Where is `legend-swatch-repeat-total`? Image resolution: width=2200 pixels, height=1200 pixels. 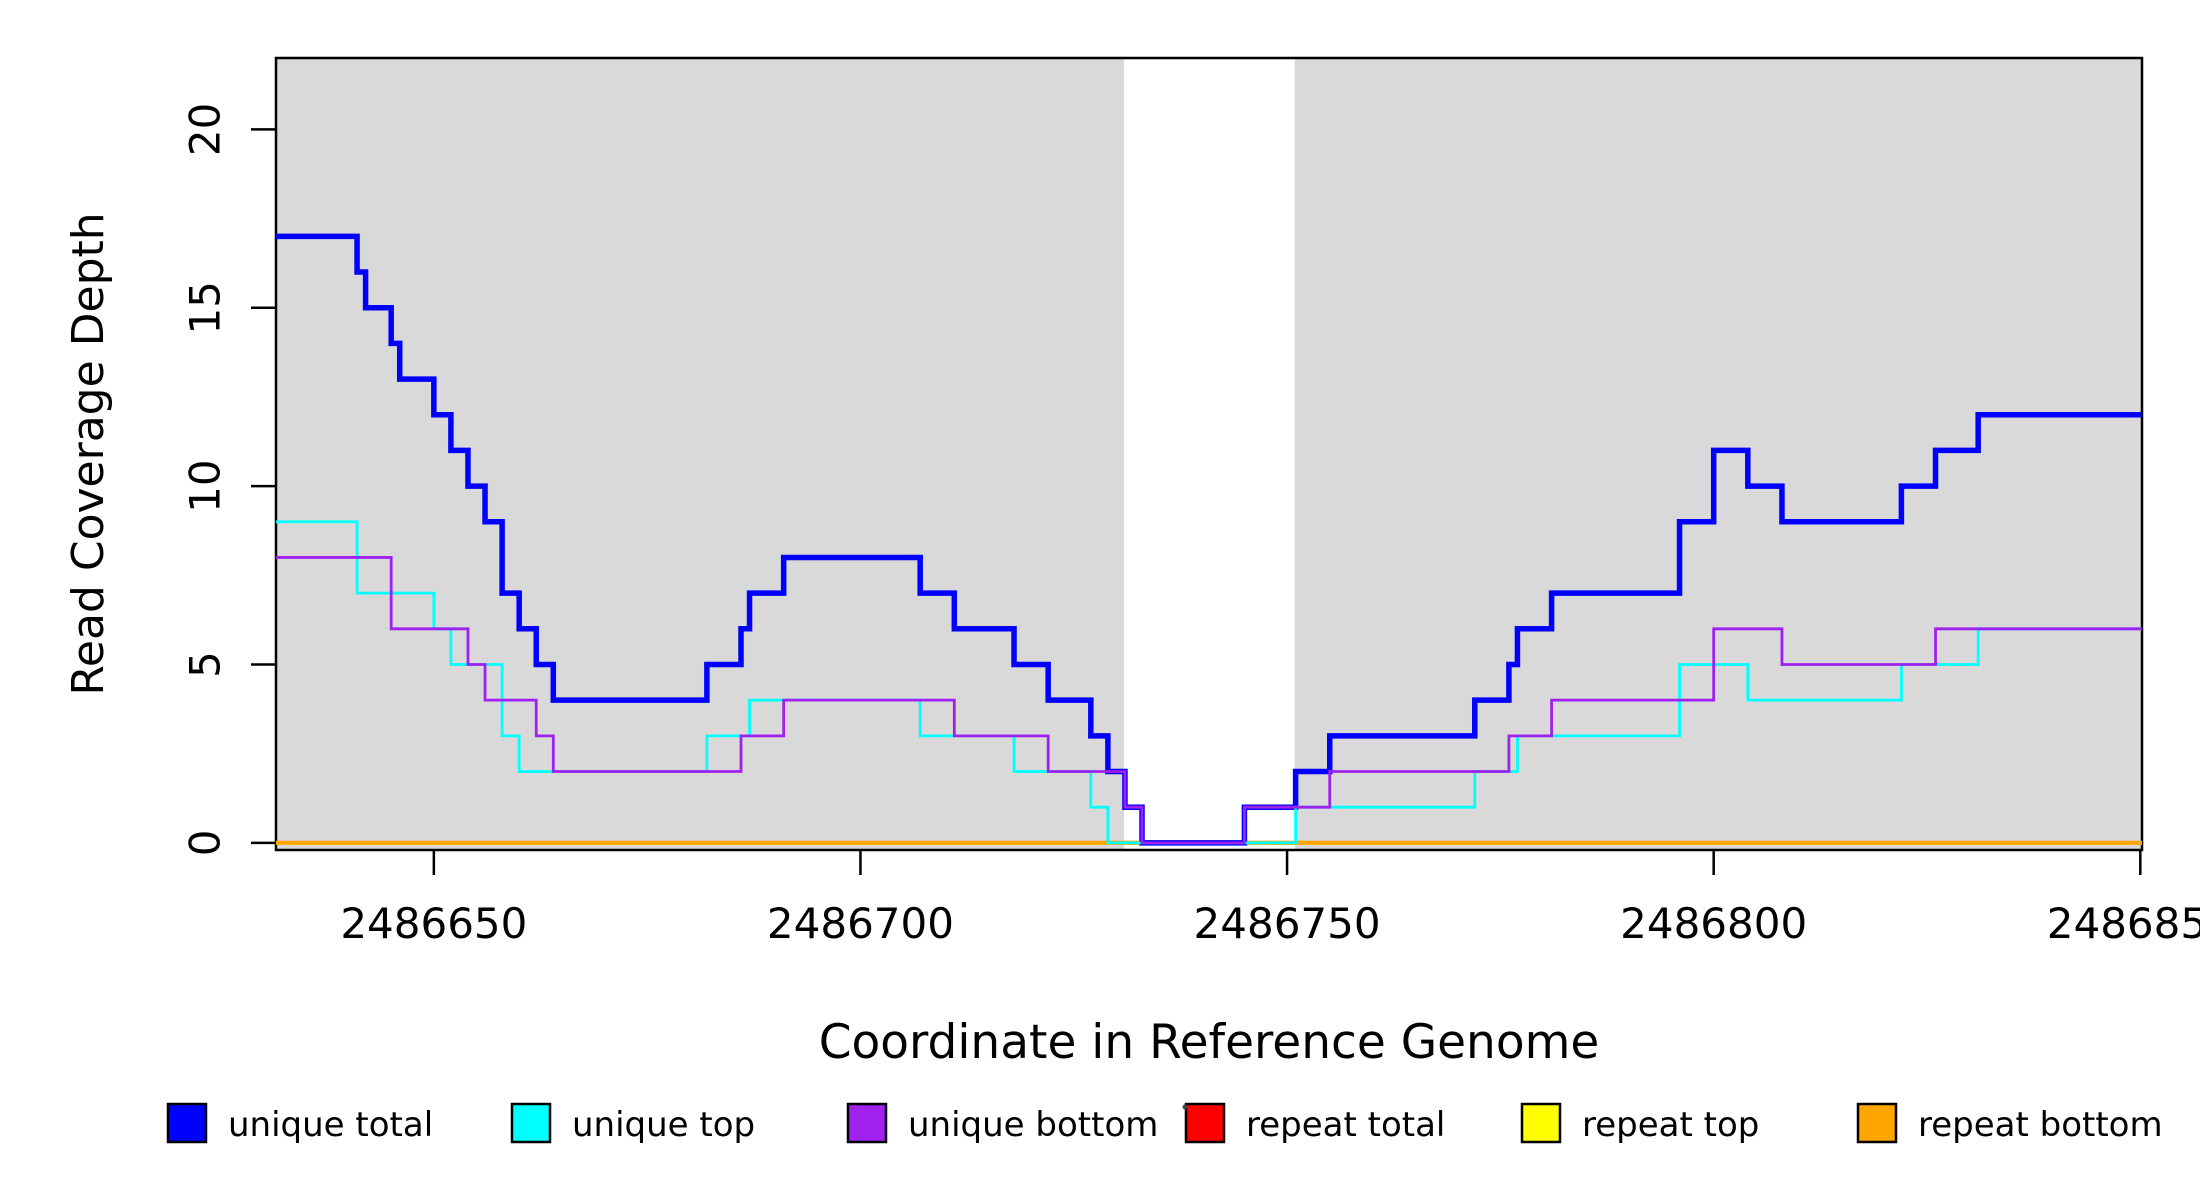 legend-swatch-repeat-total is located at coordinates (1205, 1123).